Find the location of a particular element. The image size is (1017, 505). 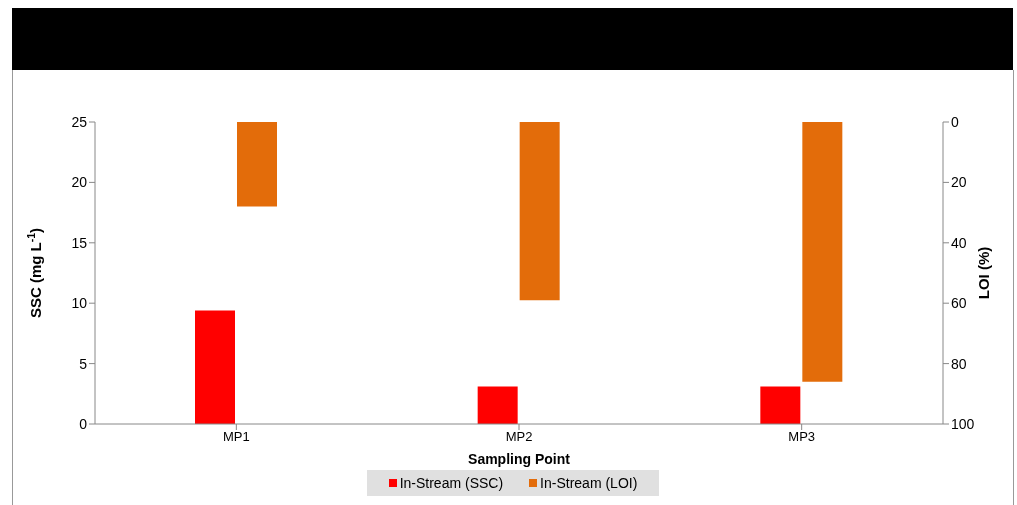

x-tick-label: MP1 is located at coordinates (236, 437).